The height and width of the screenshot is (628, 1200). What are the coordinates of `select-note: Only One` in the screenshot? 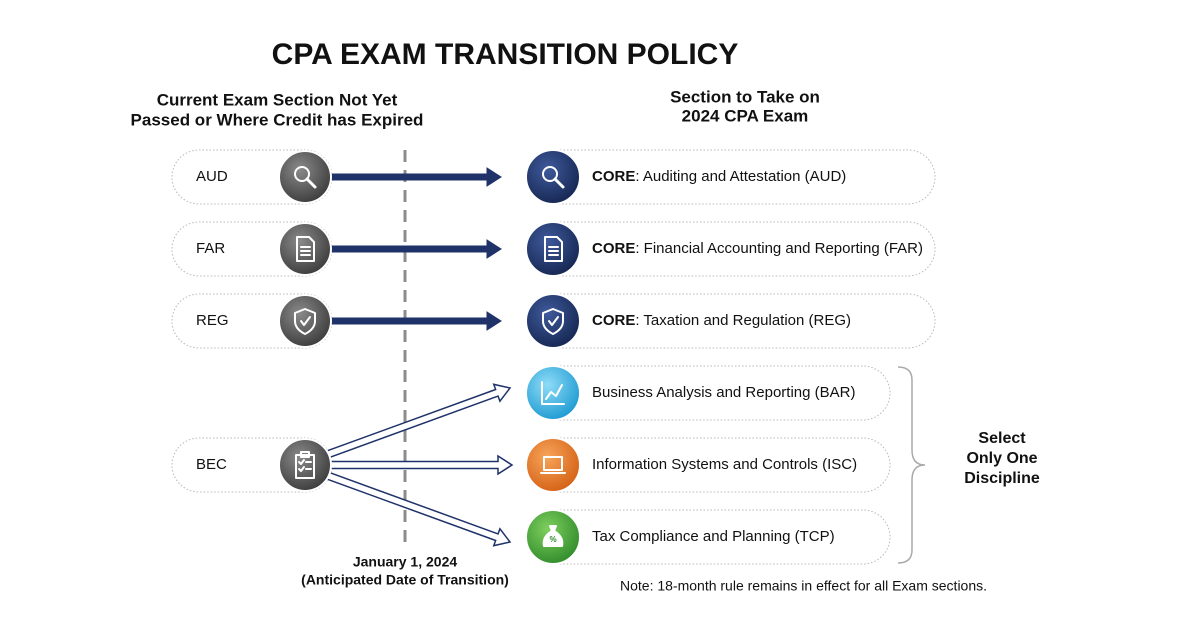 It's located at (1001, 458).